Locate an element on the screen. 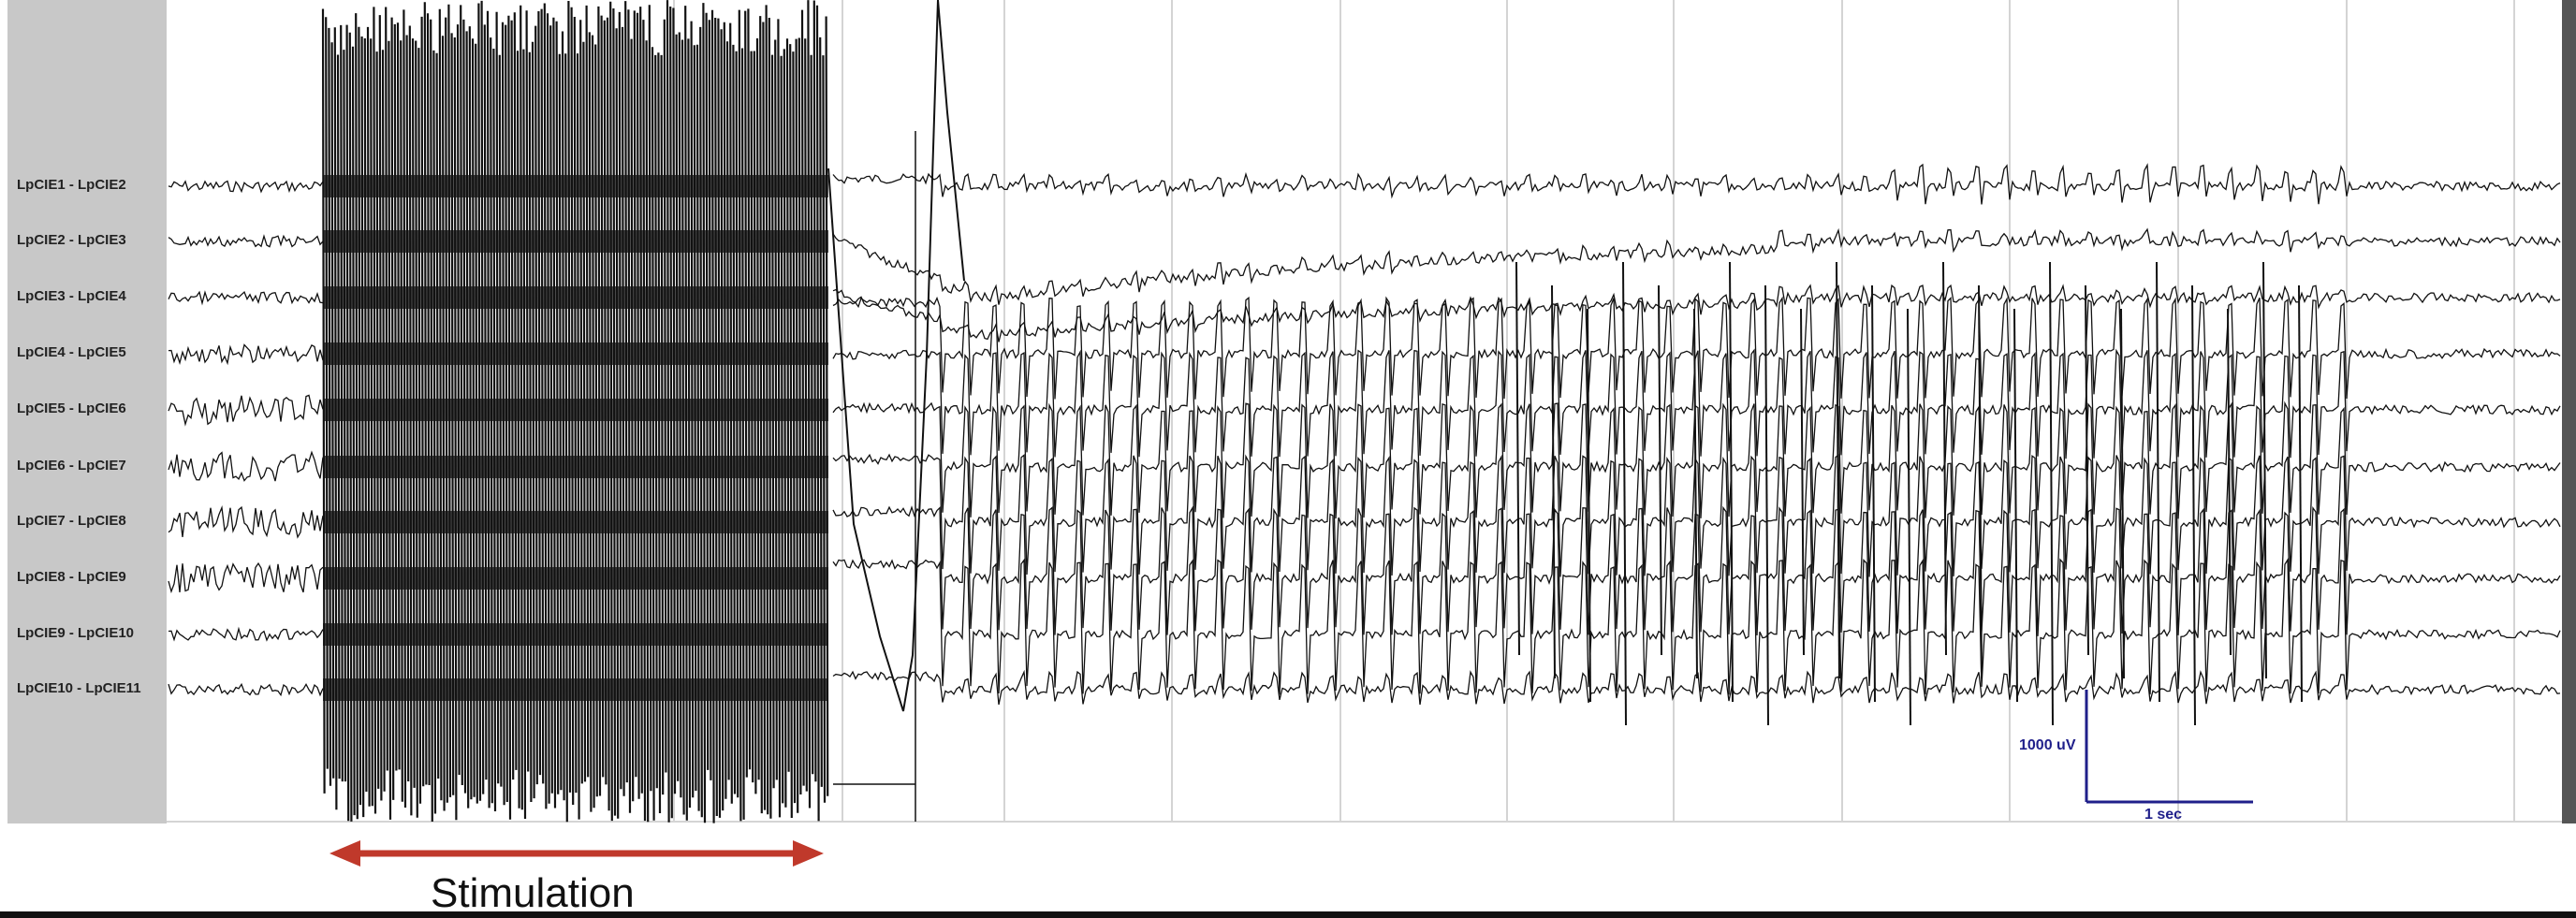  scale-bar is located at coordinates (2169, 747).